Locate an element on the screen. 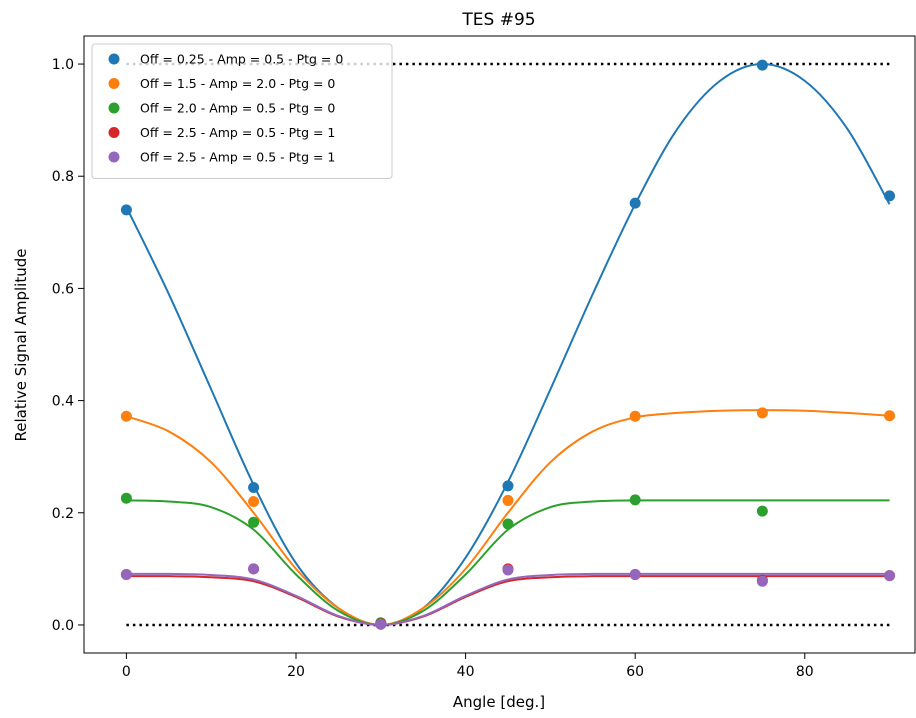 This screenshot has width=916, height=718. y-tick-label: 0.6 is located at coordinates (63, 289).